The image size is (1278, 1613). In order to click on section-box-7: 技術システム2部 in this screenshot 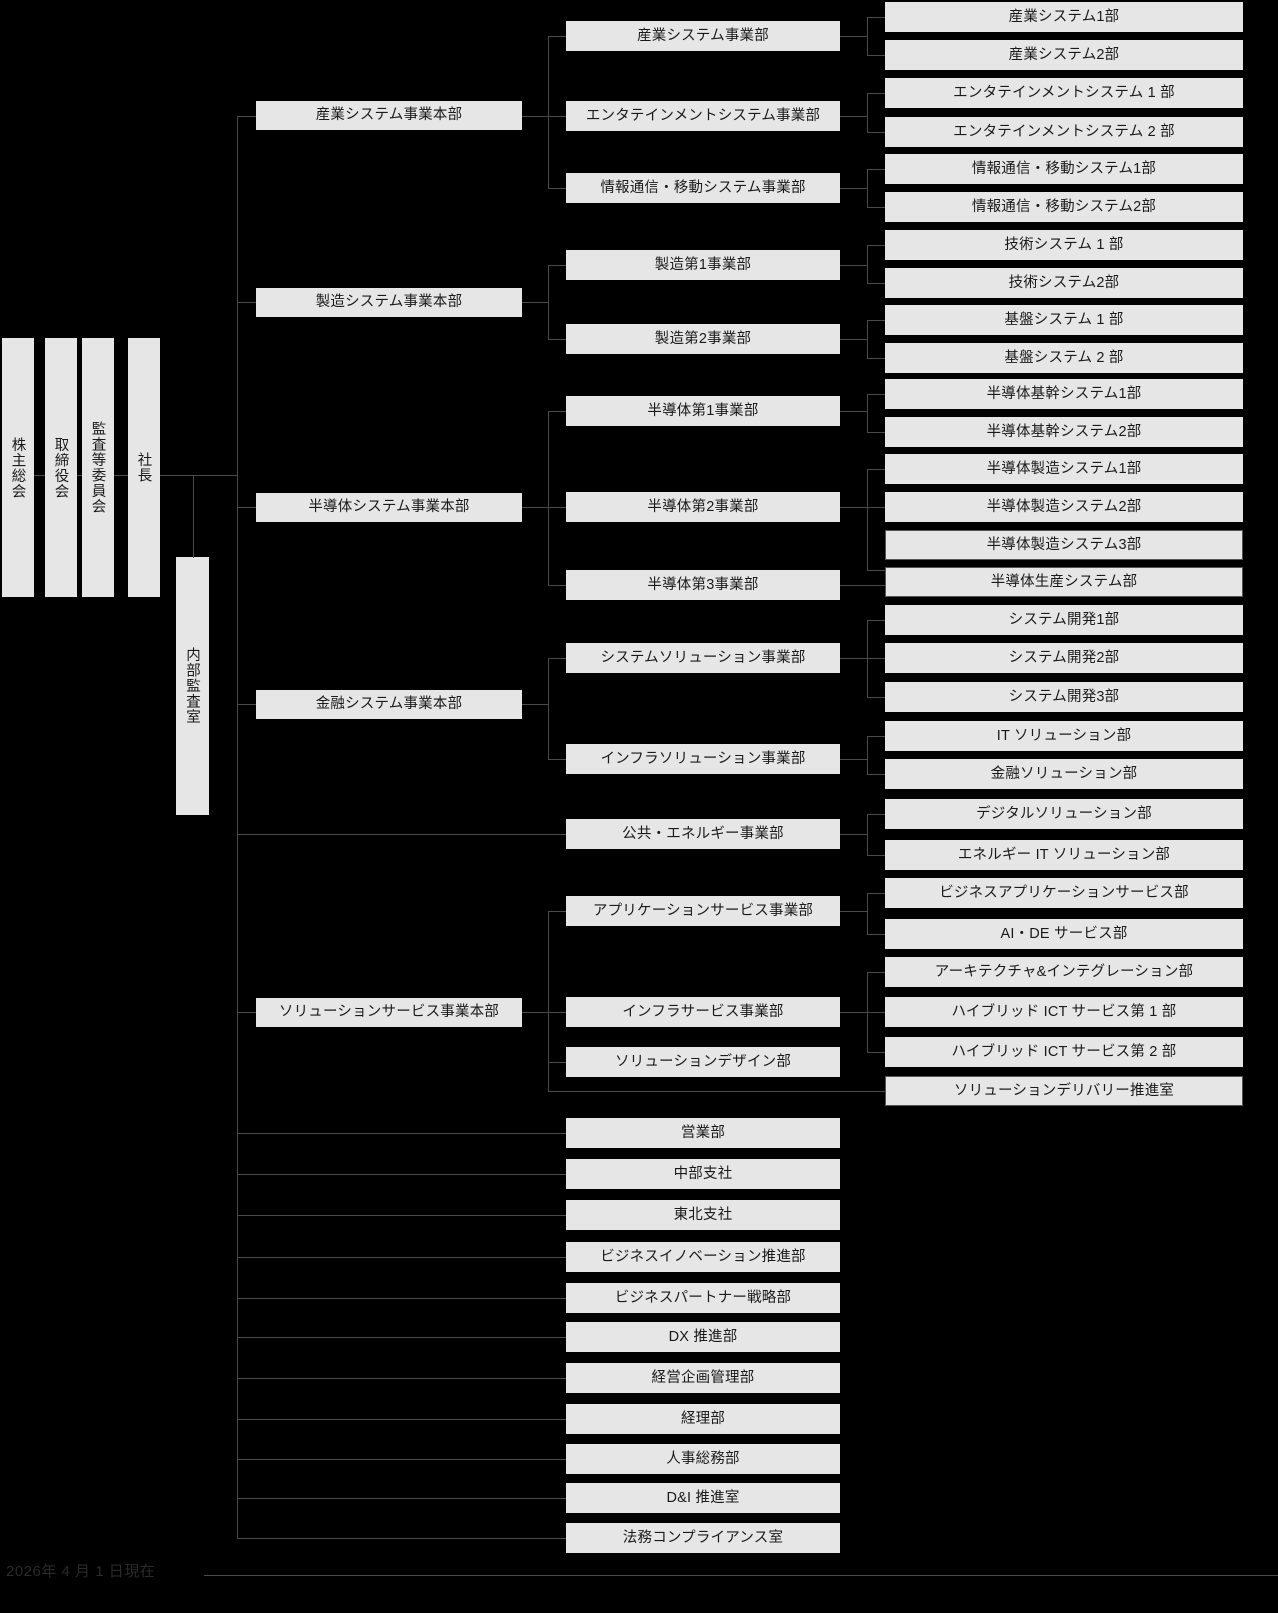, I will do `click(1064, 283)`.